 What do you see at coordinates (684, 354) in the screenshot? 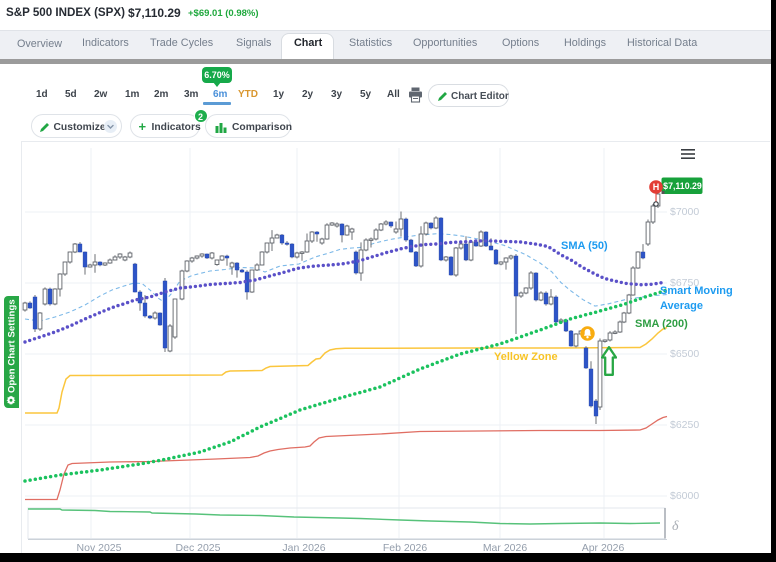
I see `svg-text: $6500` at bounding box center [684, 354].